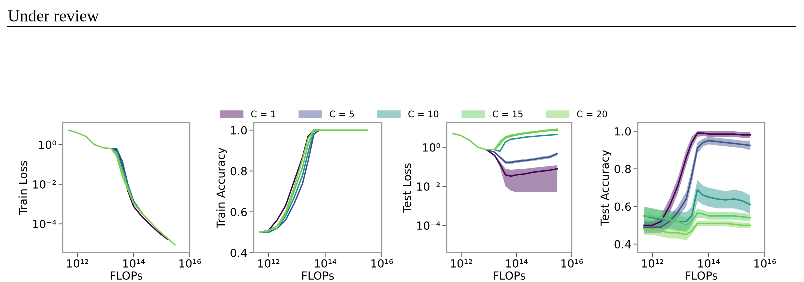 Image resolution: width=804 pixels, height=282 pixels. I want to click on text: Under review, so click(54, 16).